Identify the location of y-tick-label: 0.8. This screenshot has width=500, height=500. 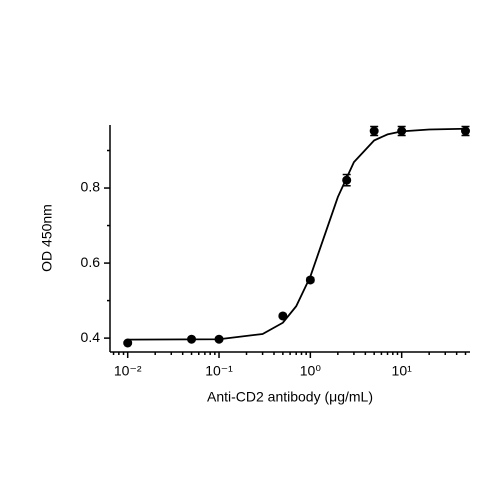
(91, 187).